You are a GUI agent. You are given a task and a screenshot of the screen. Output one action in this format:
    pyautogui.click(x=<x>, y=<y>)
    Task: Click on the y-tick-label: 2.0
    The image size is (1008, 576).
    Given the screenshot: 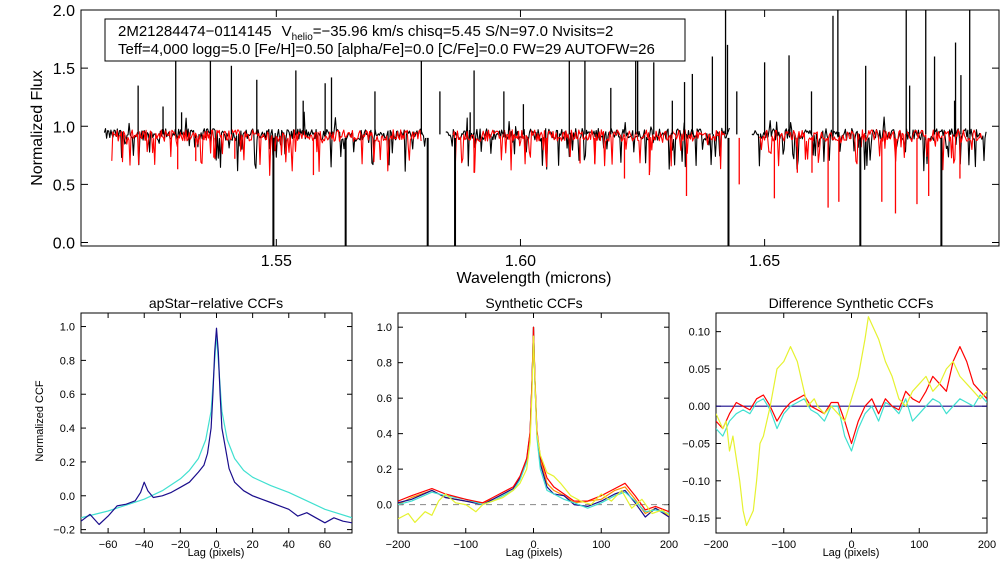 What is the action you would take?
    pyautogui.click(x=64, y=11)
    